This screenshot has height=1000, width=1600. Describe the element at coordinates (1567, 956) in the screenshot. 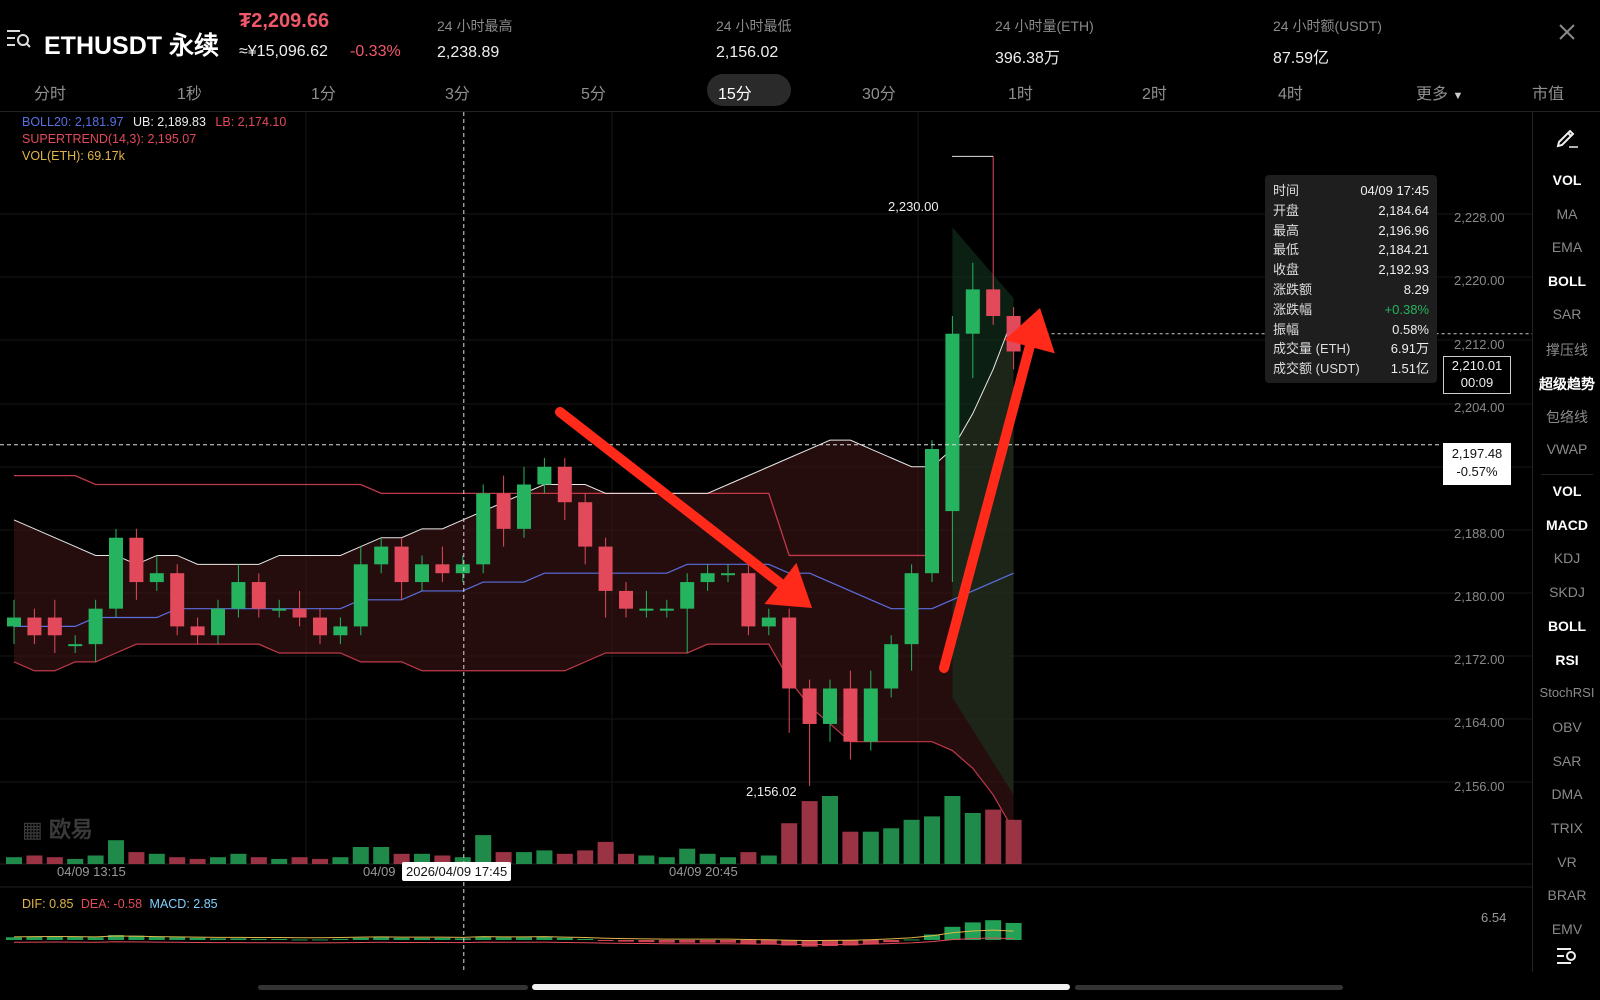

I see `indicator-settings-icon` at that location.